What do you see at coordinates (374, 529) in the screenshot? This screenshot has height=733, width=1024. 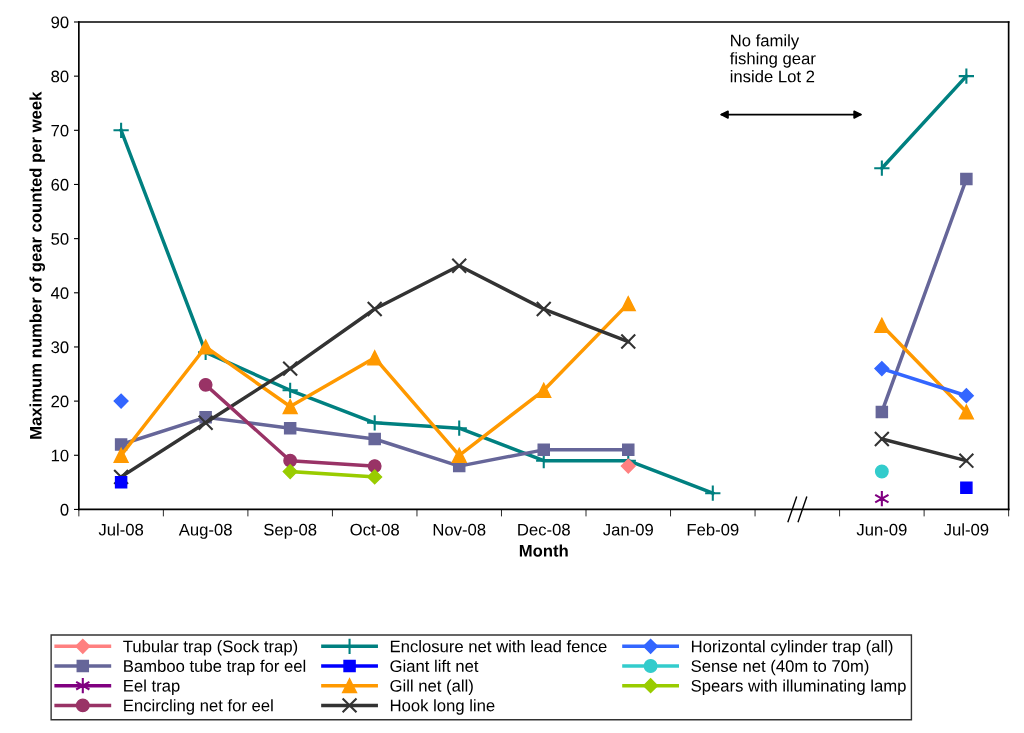 I see `x-tick-label: Oct-08` at bounding box center [374, 529].